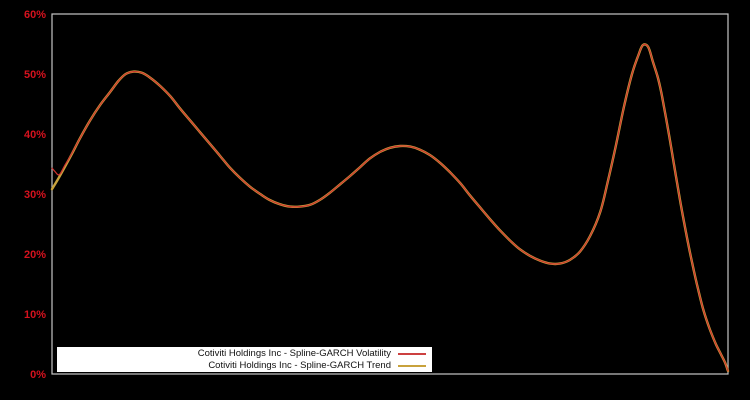 This screenshot has height=400, width=750. What do you see at coordinates (35, 315) in the screenshot?
I see `y-axis-tick-label: 10%` at bounding box center [35, 315].